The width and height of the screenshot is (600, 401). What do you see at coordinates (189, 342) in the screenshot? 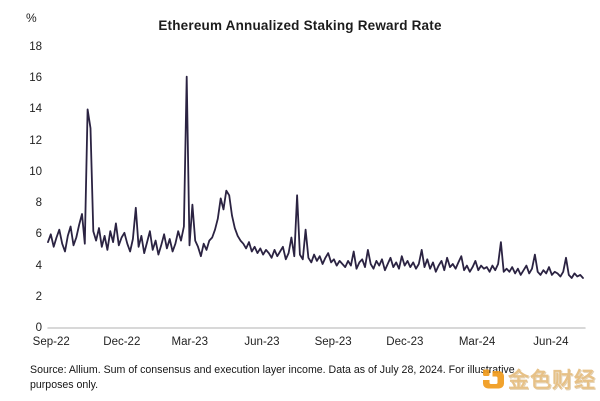
I see `x-tick-label: Mar-23` at bounding box center [189, 342].